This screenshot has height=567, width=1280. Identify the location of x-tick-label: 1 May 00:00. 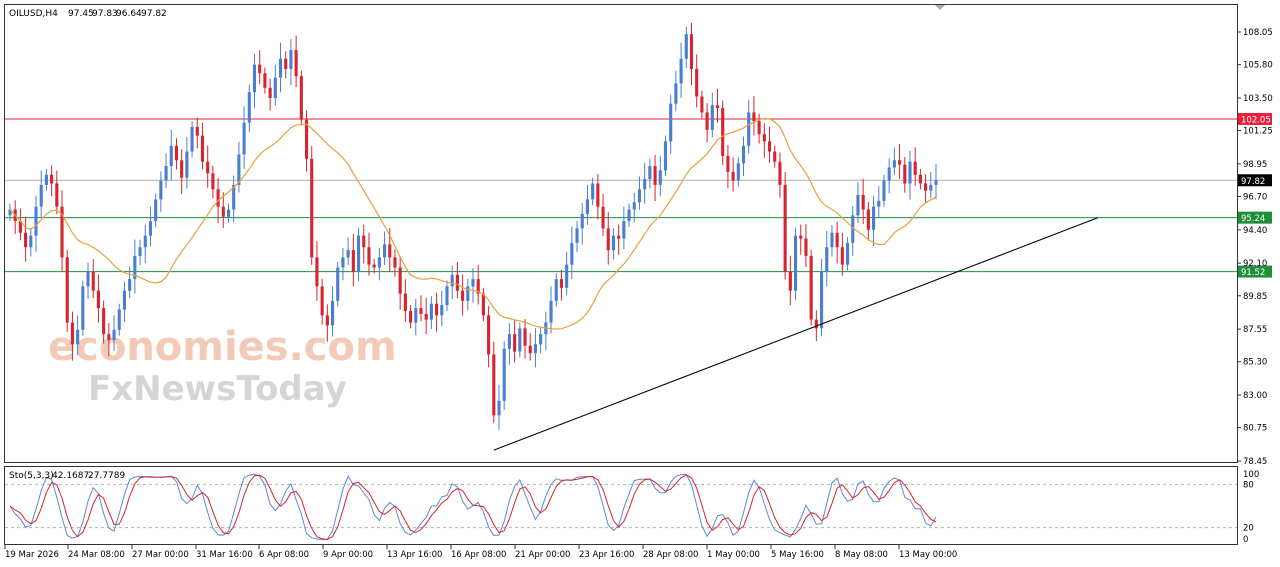
(733, 555).